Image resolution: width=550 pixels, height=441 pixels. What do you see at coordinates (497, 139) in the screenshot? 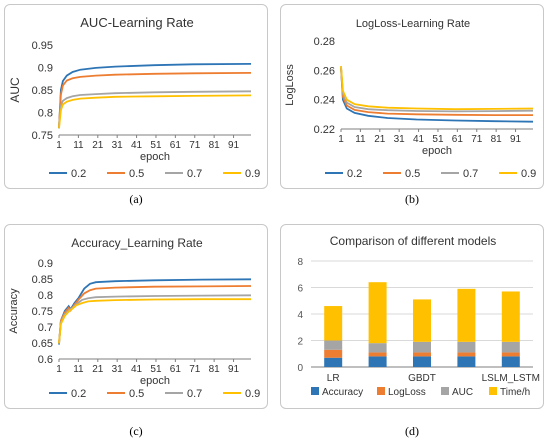
I see `x-tick-label: 81` at bounding box center [497, 139].